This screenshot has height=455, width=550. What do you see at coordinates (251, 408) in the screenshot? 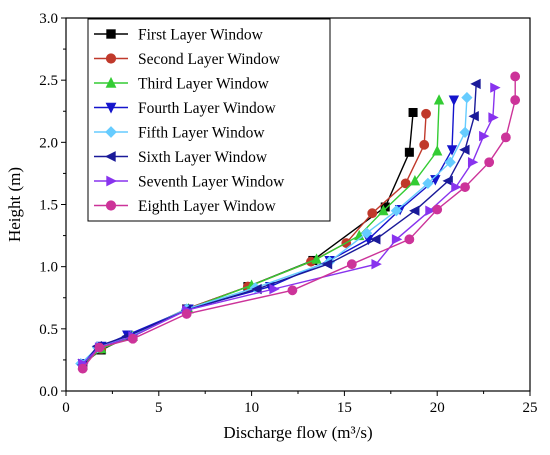
I see `x-tick-label: 10` at bounding box center [251, 408].